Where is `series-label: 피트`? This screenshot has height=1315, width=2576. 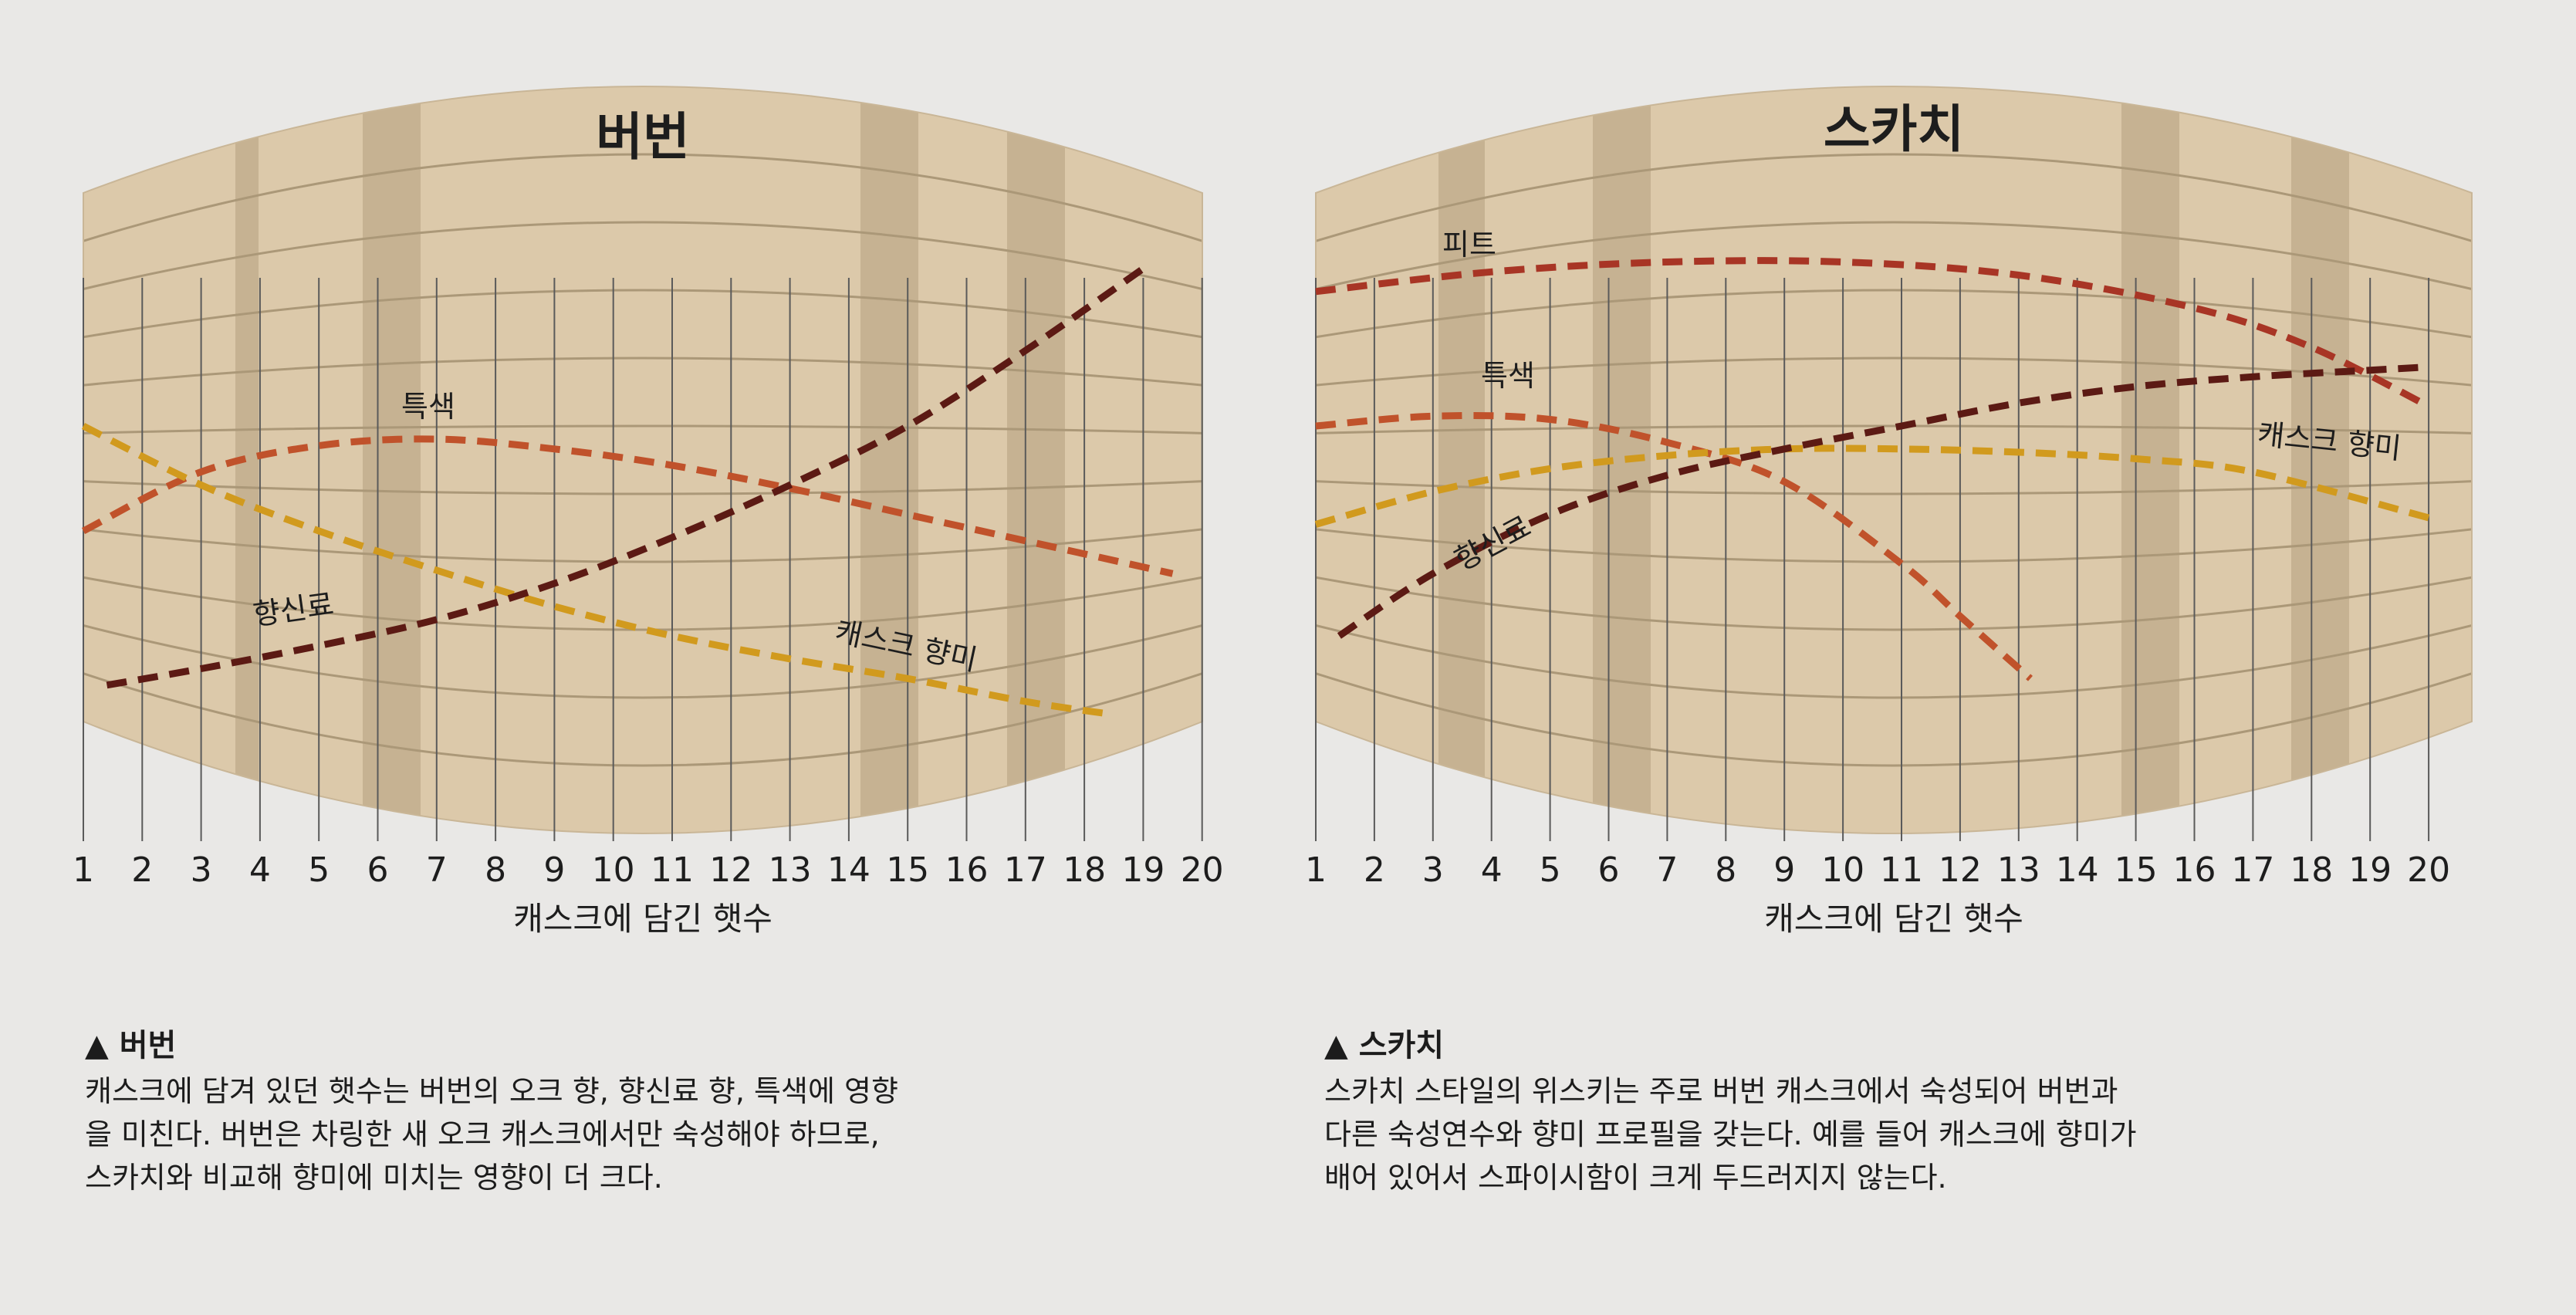 series-label: 피트 is located at coordinates (1469, 245).